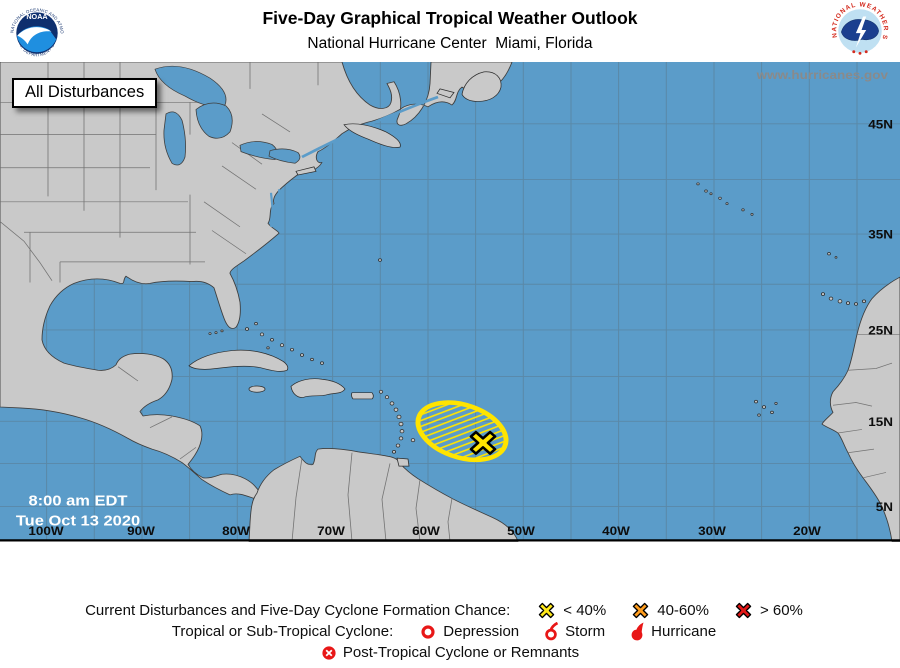 The height and width of the screenshot is (668, 900). I want to click on svg-text: 8:00 am EDT, so click(78, 501).